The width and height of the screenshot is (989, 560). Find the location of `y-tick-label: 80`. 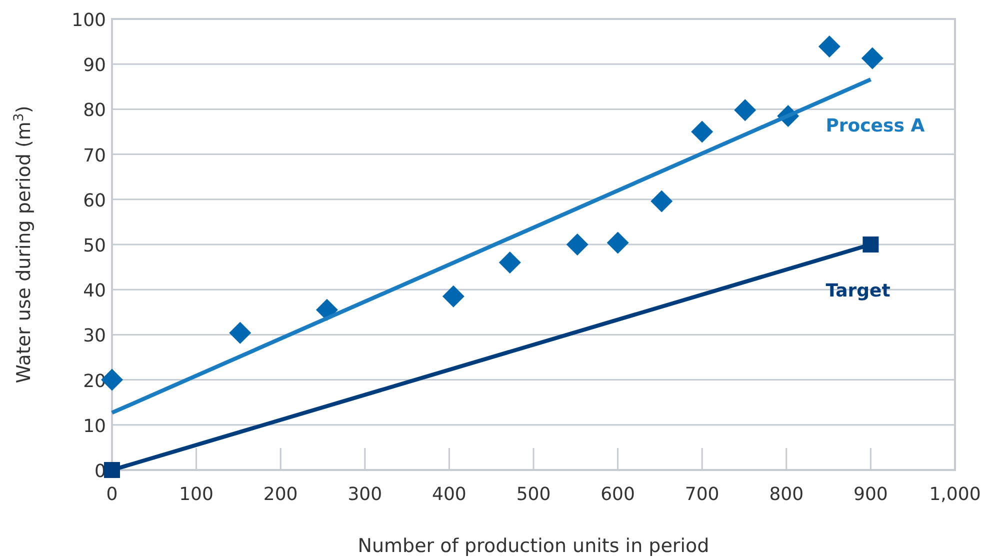

y-tick-label: 80 is located at coordinates (94, 111).